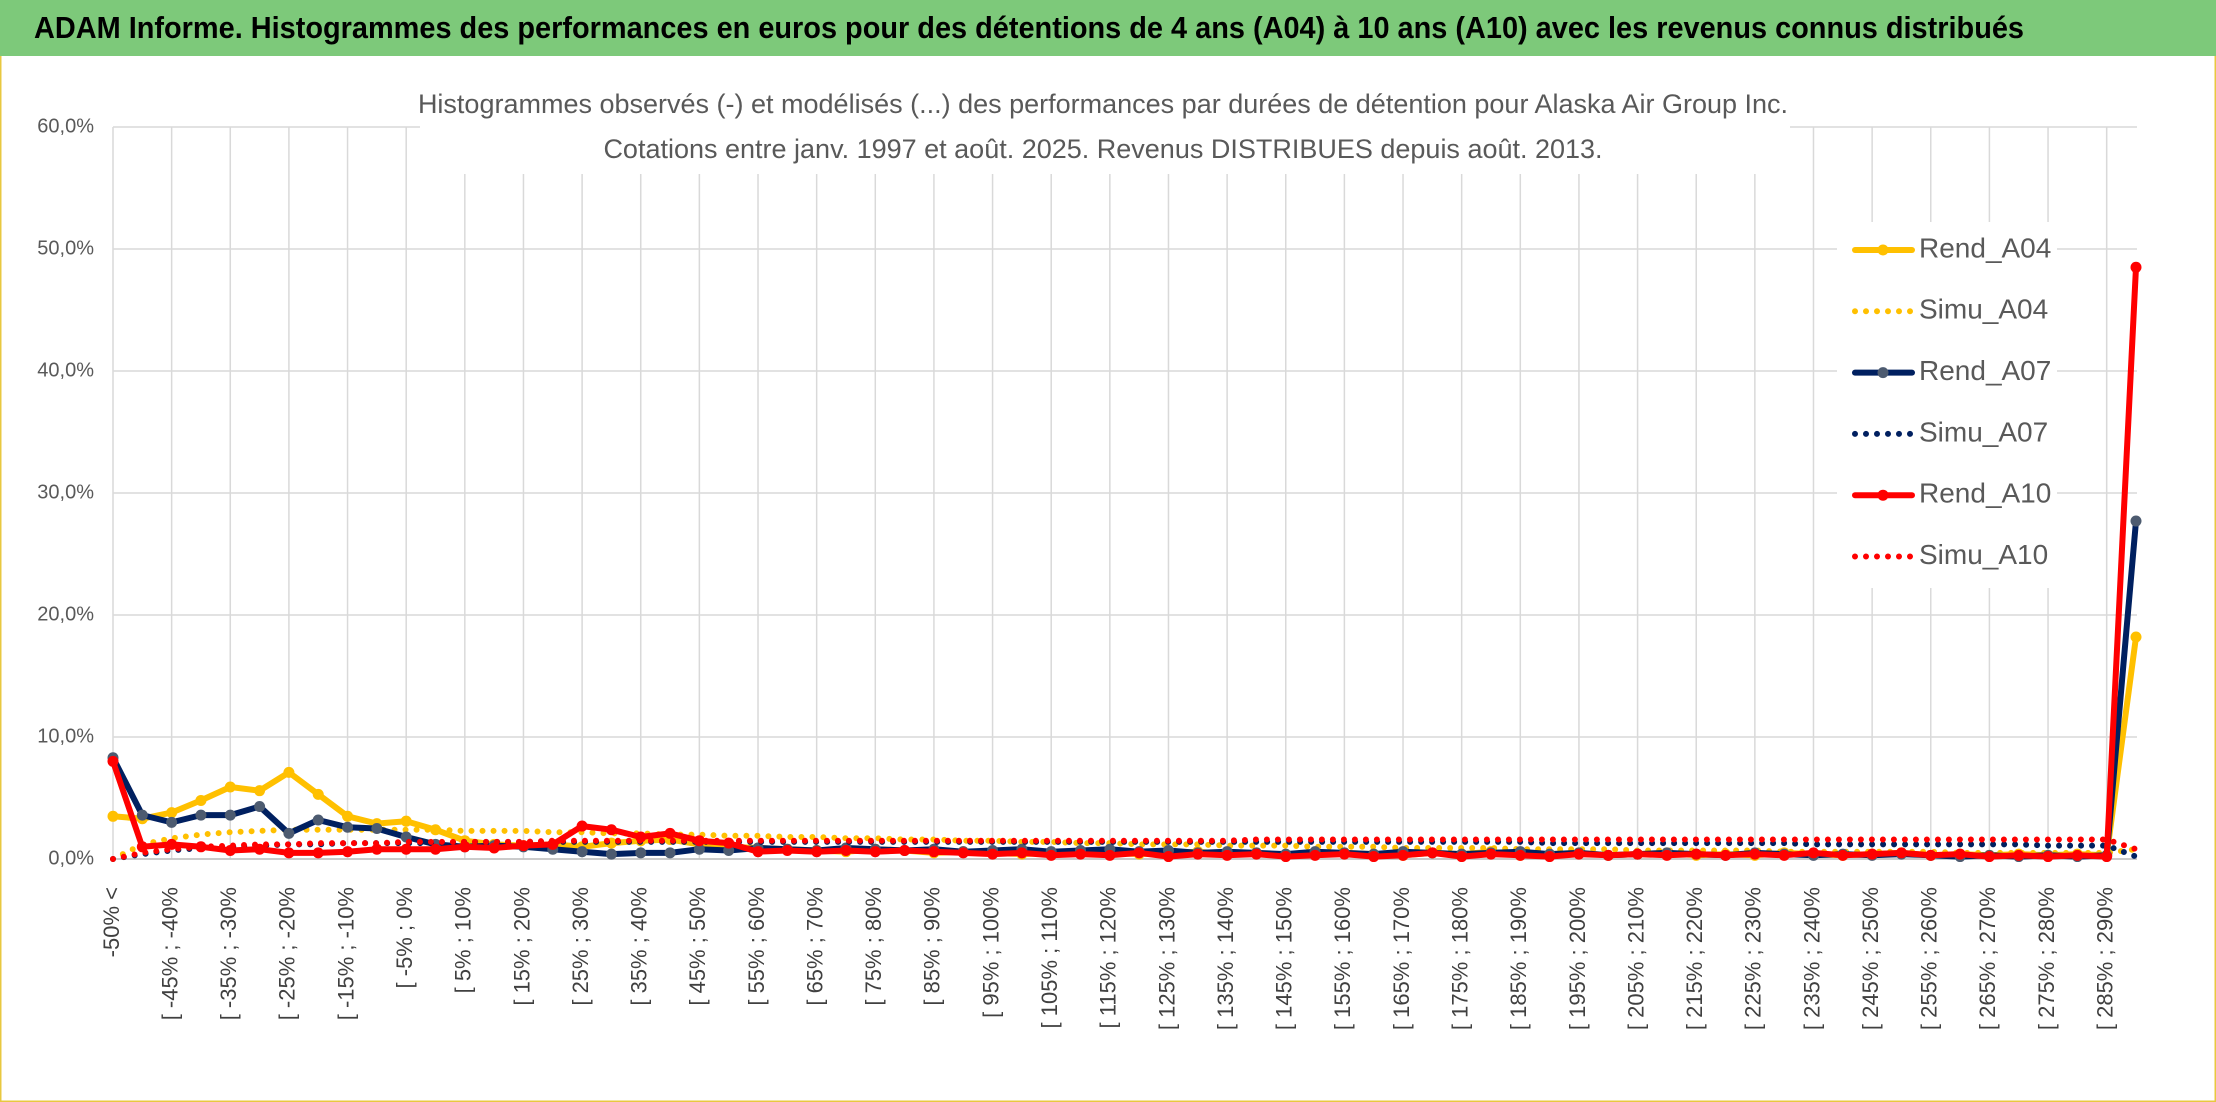 Image resolution: width=2216 pixels, height=1102 pixels. Describe the element at coordinates (71, 858) in the screenshot. I see `y-tick-label: 0,0%` at that location.